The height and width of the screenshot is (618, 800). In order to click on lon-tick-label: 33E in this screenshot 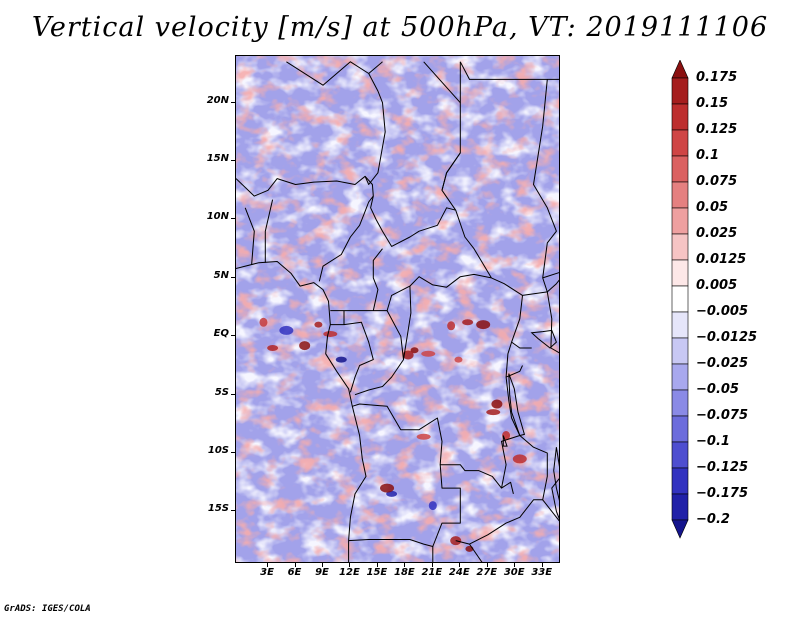, I will do `click(542, 572)`.